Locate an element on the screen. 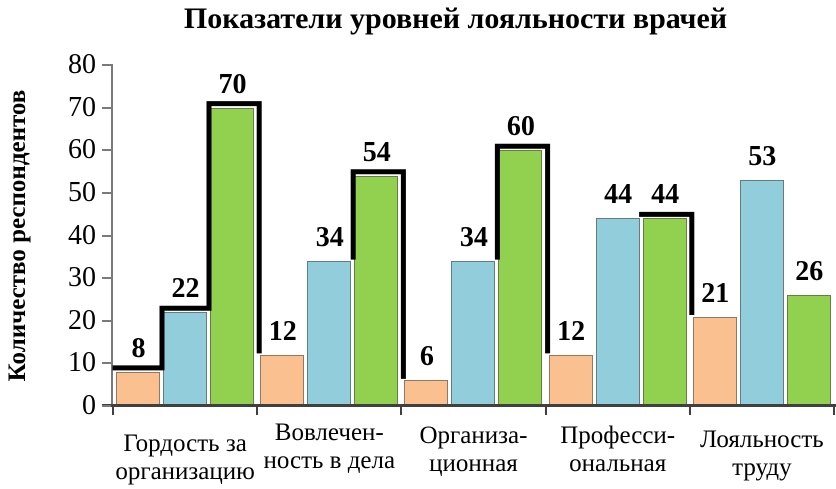 The width and height of the screenshot is (836, 489). bar-value-label: 54 is located at coordinates (376, 152).